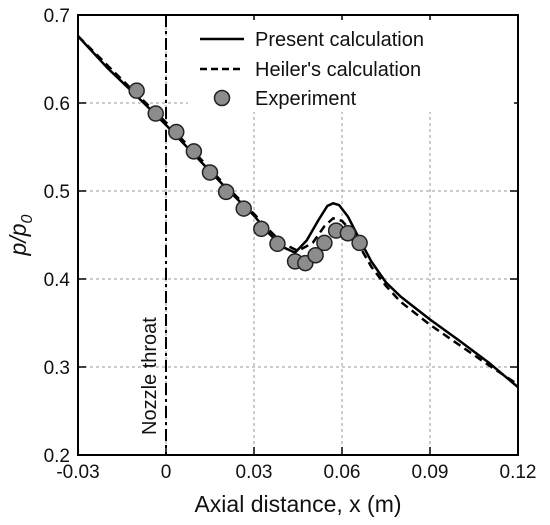 This screenshot has height=525, width=550. What do you see at coordinates (27, 218) in the screenshot?
I see `y-axis-title-subscript: 0` at bounding box center [27, 218].